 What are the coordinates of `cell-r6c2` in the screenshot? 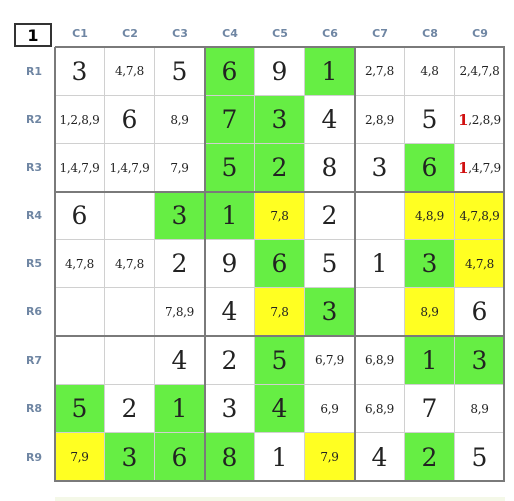 It's located at (130, 312).